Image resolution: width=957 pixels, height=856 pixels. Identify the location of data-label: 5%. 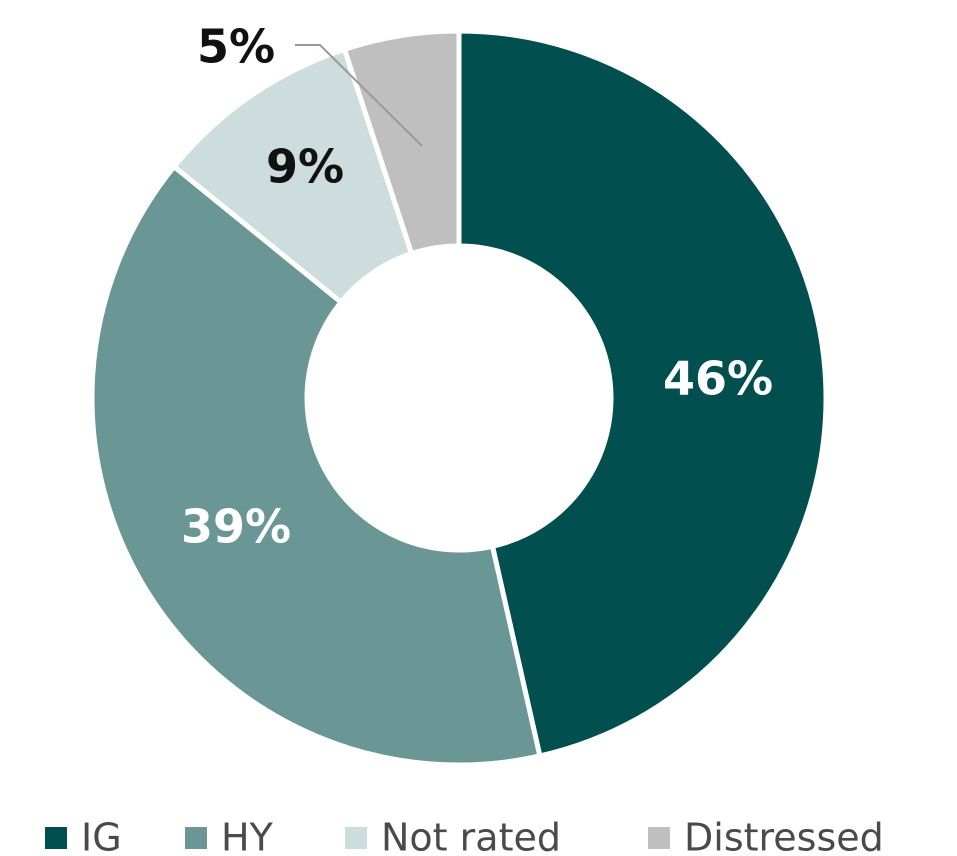
(236, 47).